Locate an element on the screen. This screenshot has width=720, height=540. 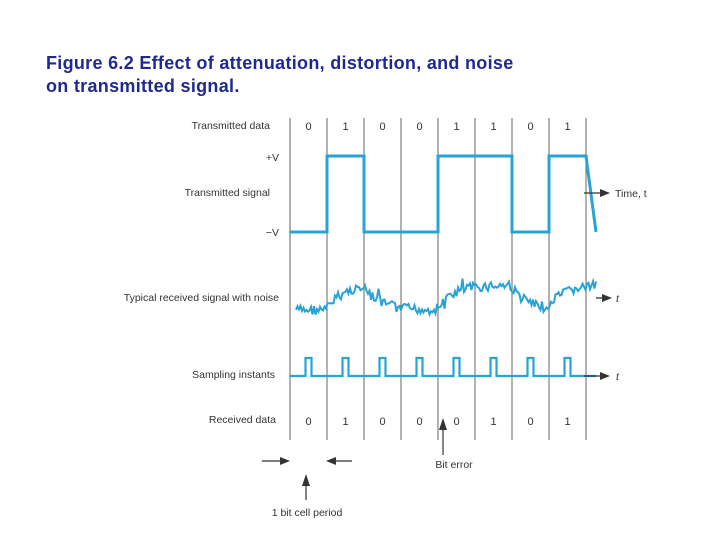
label-t-received: t is located at coordinates (618, 299).